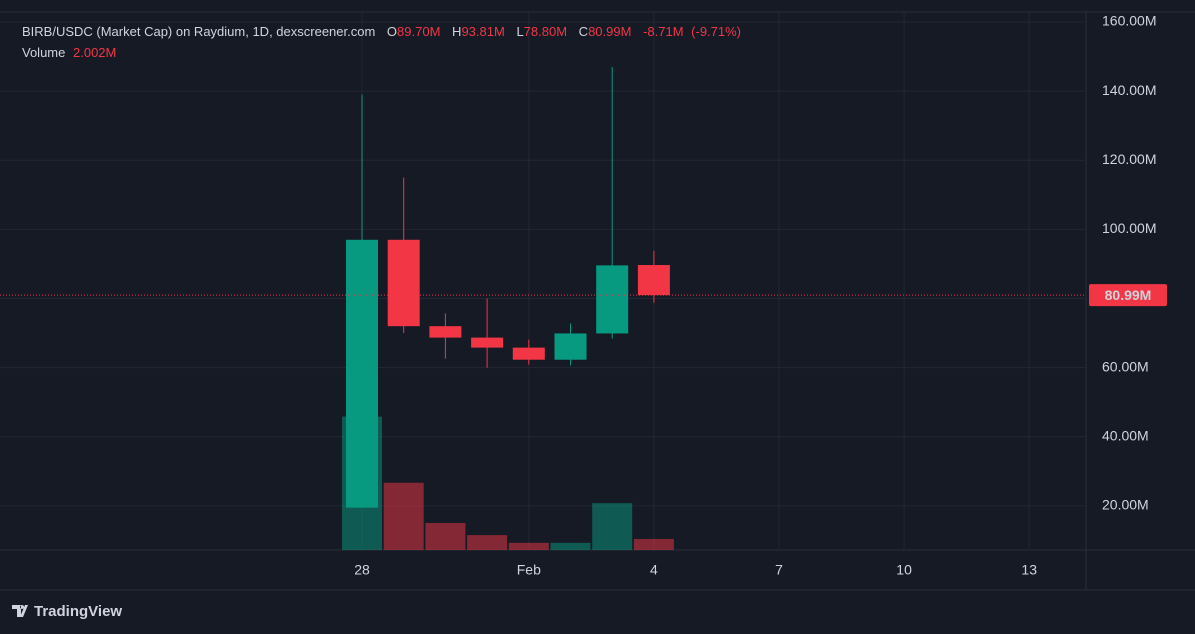  Describe the element at coordinates (482, 31) in the screenshot. I see `legend-value: 93.81M` at that location.